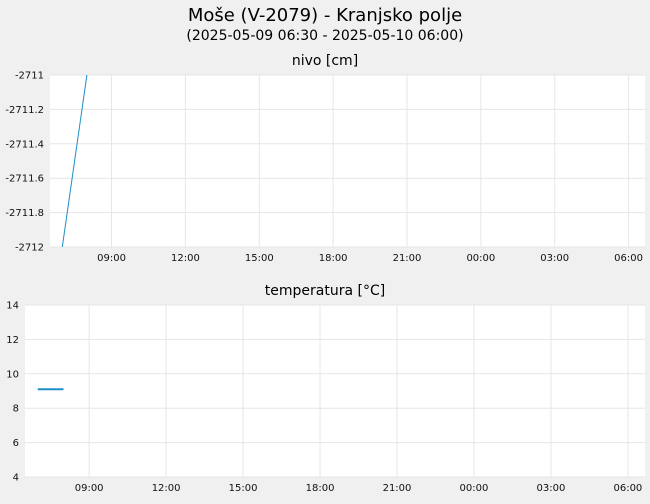 This screenshot has width=650, height=504. What do you see at coordinates (16, 478) in the screenshot?
I see `y-tick-label: 4` at bounding box center [16, 478].